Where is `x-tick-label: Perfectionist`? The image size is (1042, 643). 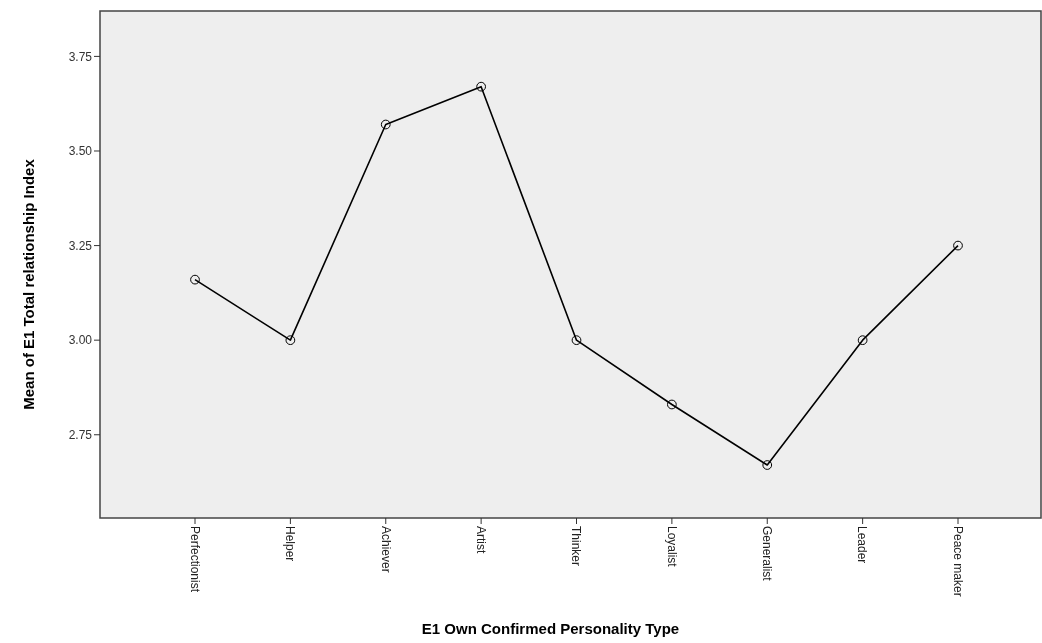 x-tick-label: Perfectionist is located at coordinates (194, 559).